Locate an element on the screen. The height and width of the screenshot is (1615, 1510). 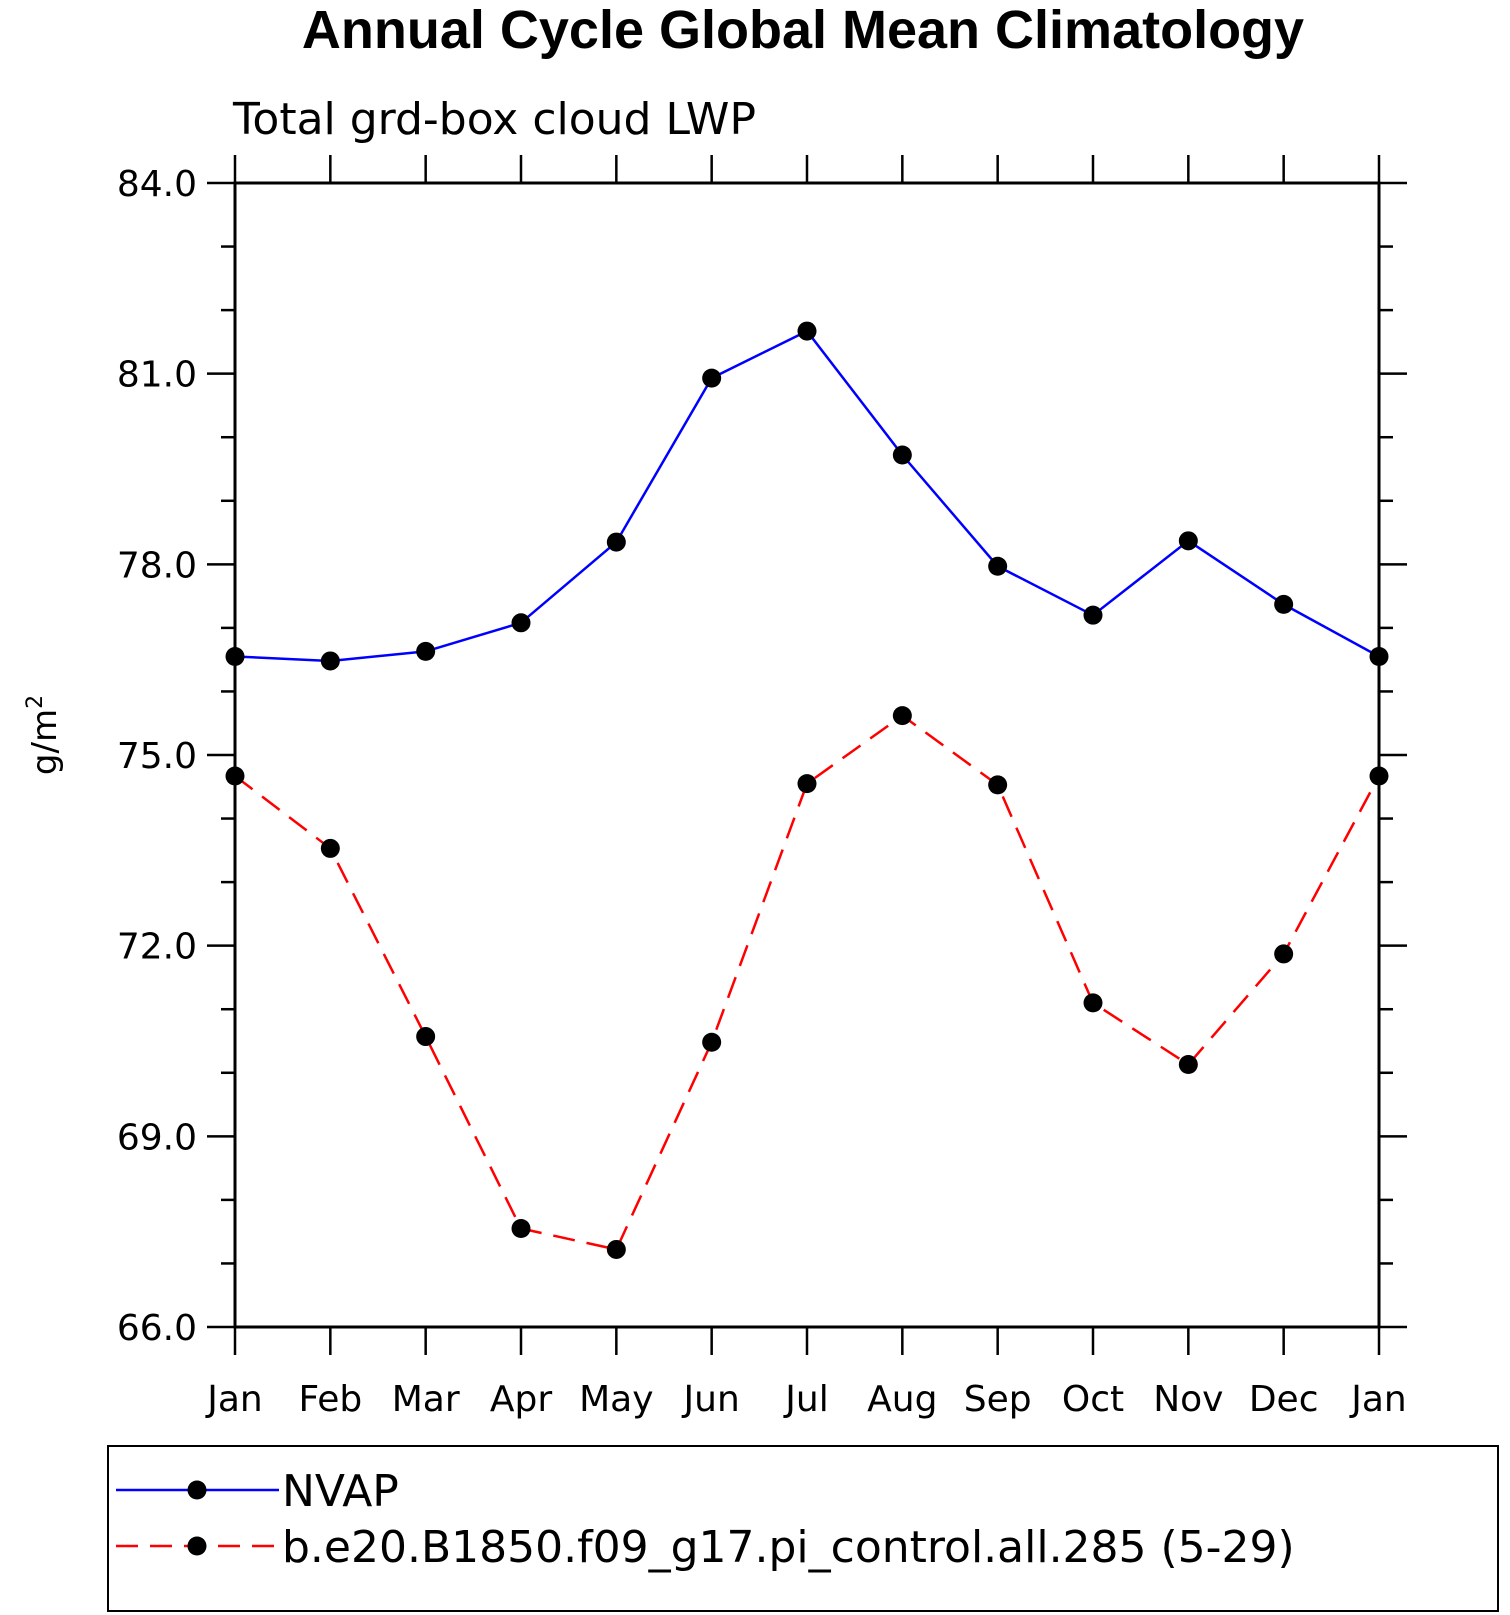
legend-box is located at coordinates (803, 1528).